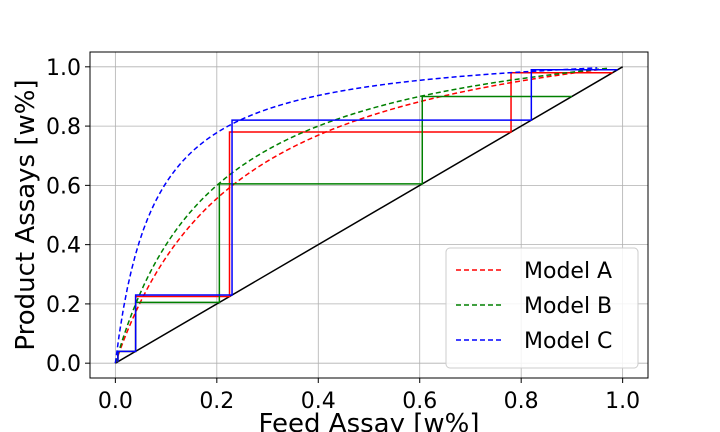 The width and height of the screenshot is (720, 432). Describe the element at coordinates (63, 127) in the screenshot. I see `y-tick-label: 0.8` at that location.